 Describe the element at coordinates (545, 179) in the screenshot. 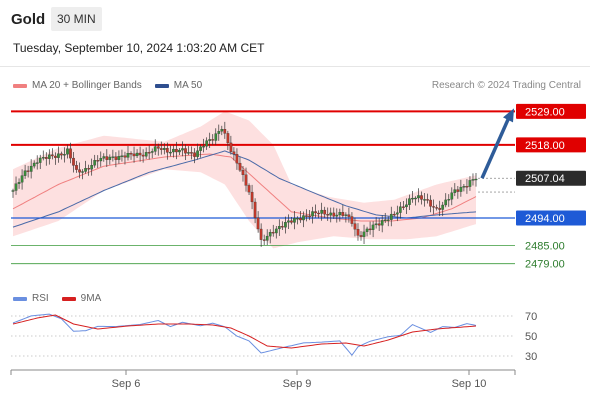

I see `price-label: 2507.04` at that location.